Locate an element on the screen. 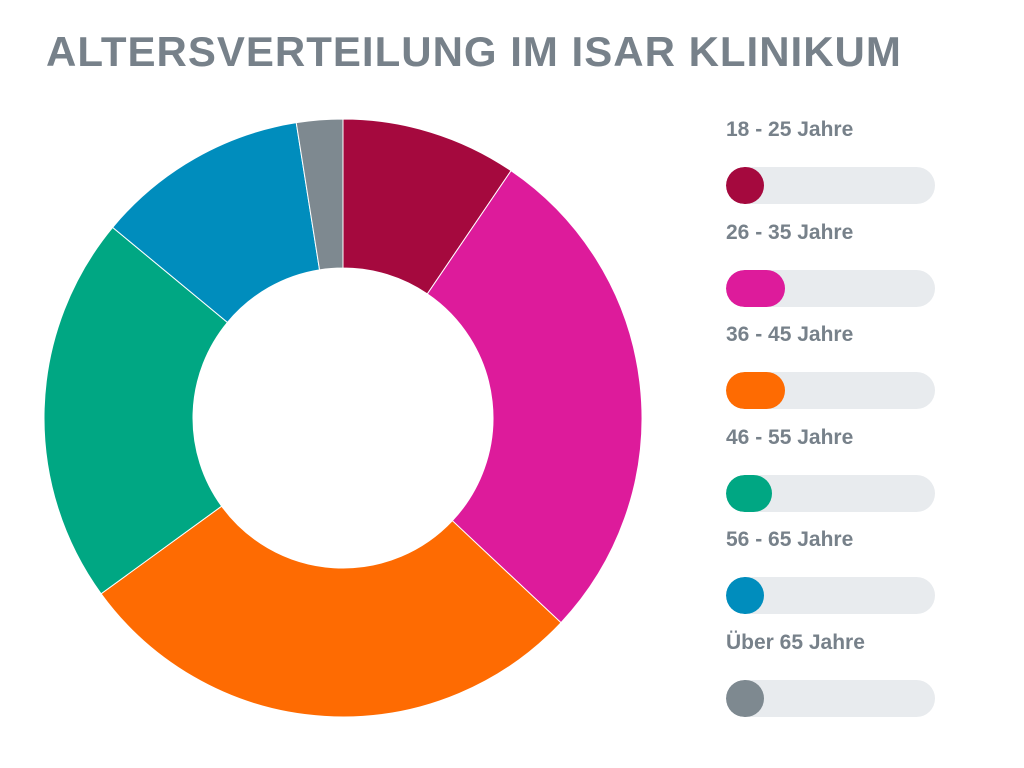 The height and width of the screenshot is (768, 1024). legend-item-36-45: 36 - 45 Jahre is located at coordinates (831, 374).